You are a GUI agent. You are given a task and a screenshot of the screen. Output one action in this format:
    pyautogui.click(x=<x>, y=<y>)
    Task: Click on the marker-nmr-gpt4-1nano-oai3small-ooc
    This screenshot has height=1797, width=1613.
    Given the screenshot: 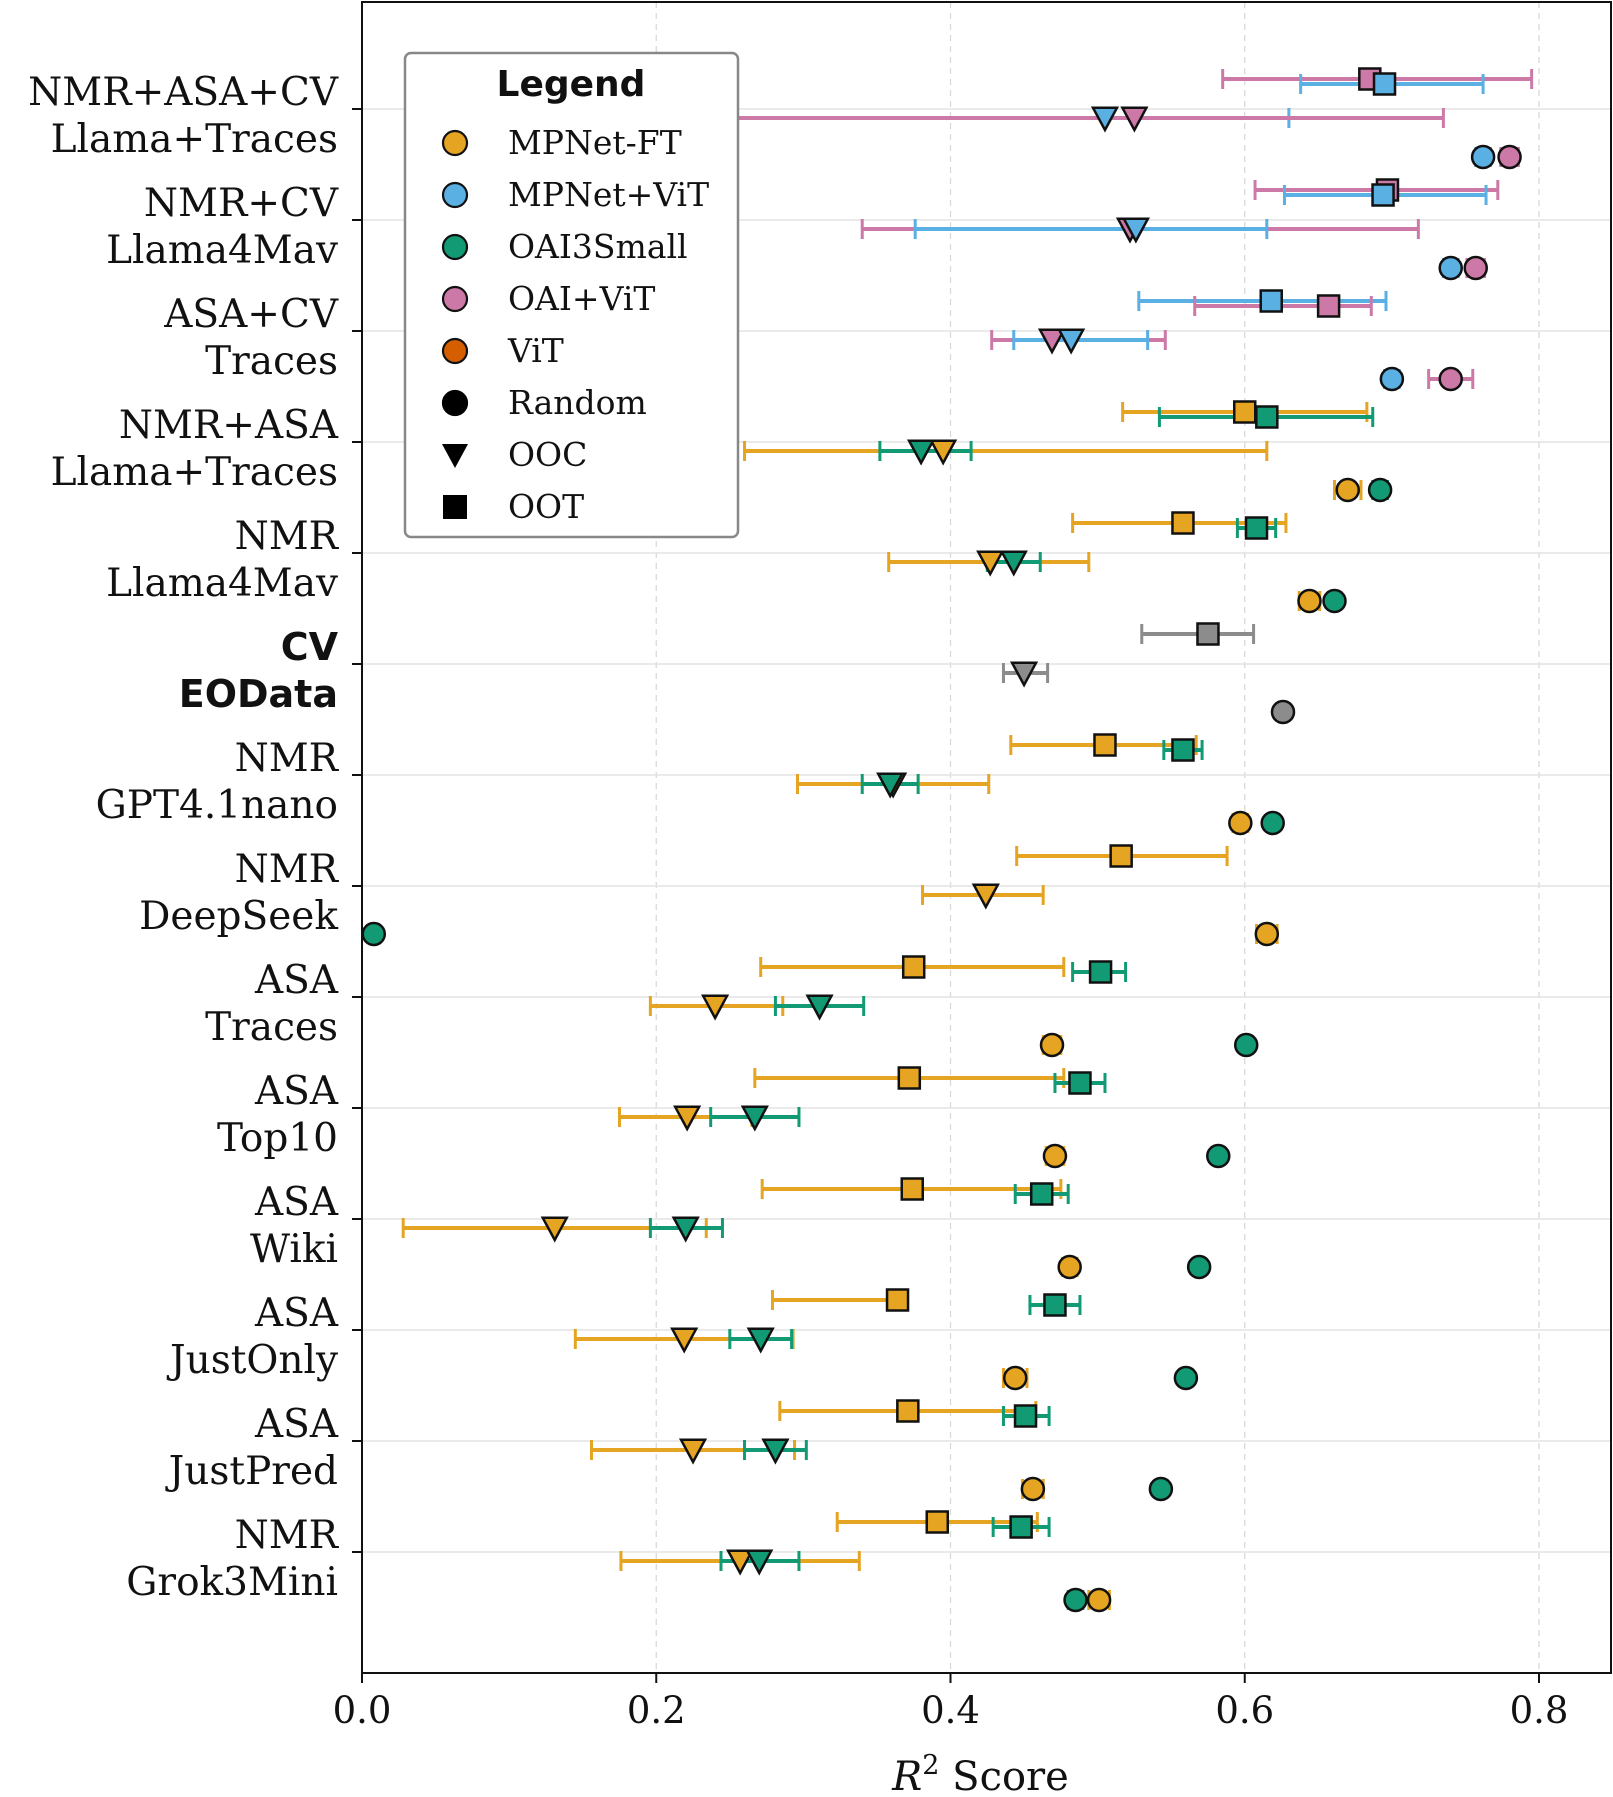 What is the action you would take?
    pyautogui.click(x=890, y=785)
    